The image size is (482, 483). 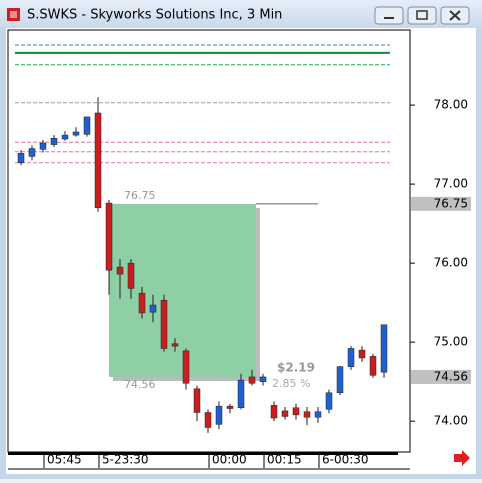 I want to click on x-tick-label: 6-00:30, so click(x=345, y=460).